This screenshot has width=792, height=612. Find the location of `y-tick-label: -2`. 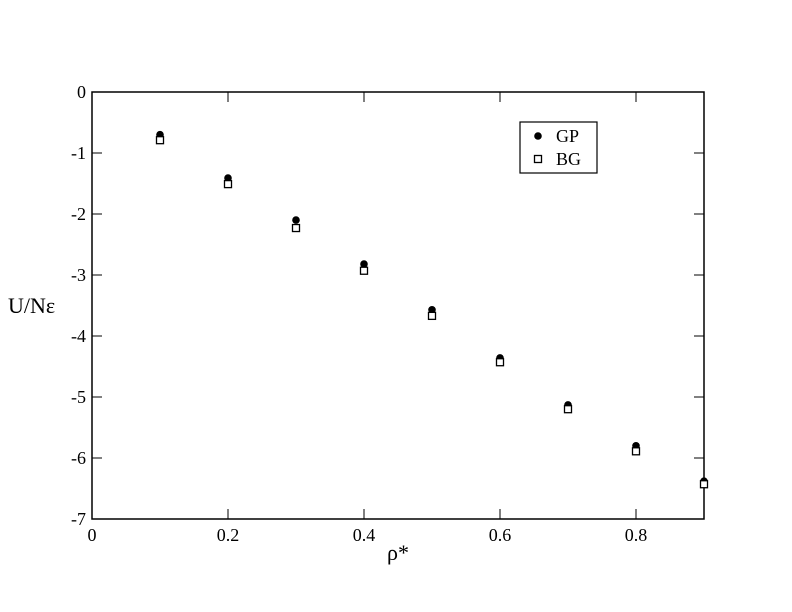

y-tick-label: -2 is located at coordinates (78, 214).